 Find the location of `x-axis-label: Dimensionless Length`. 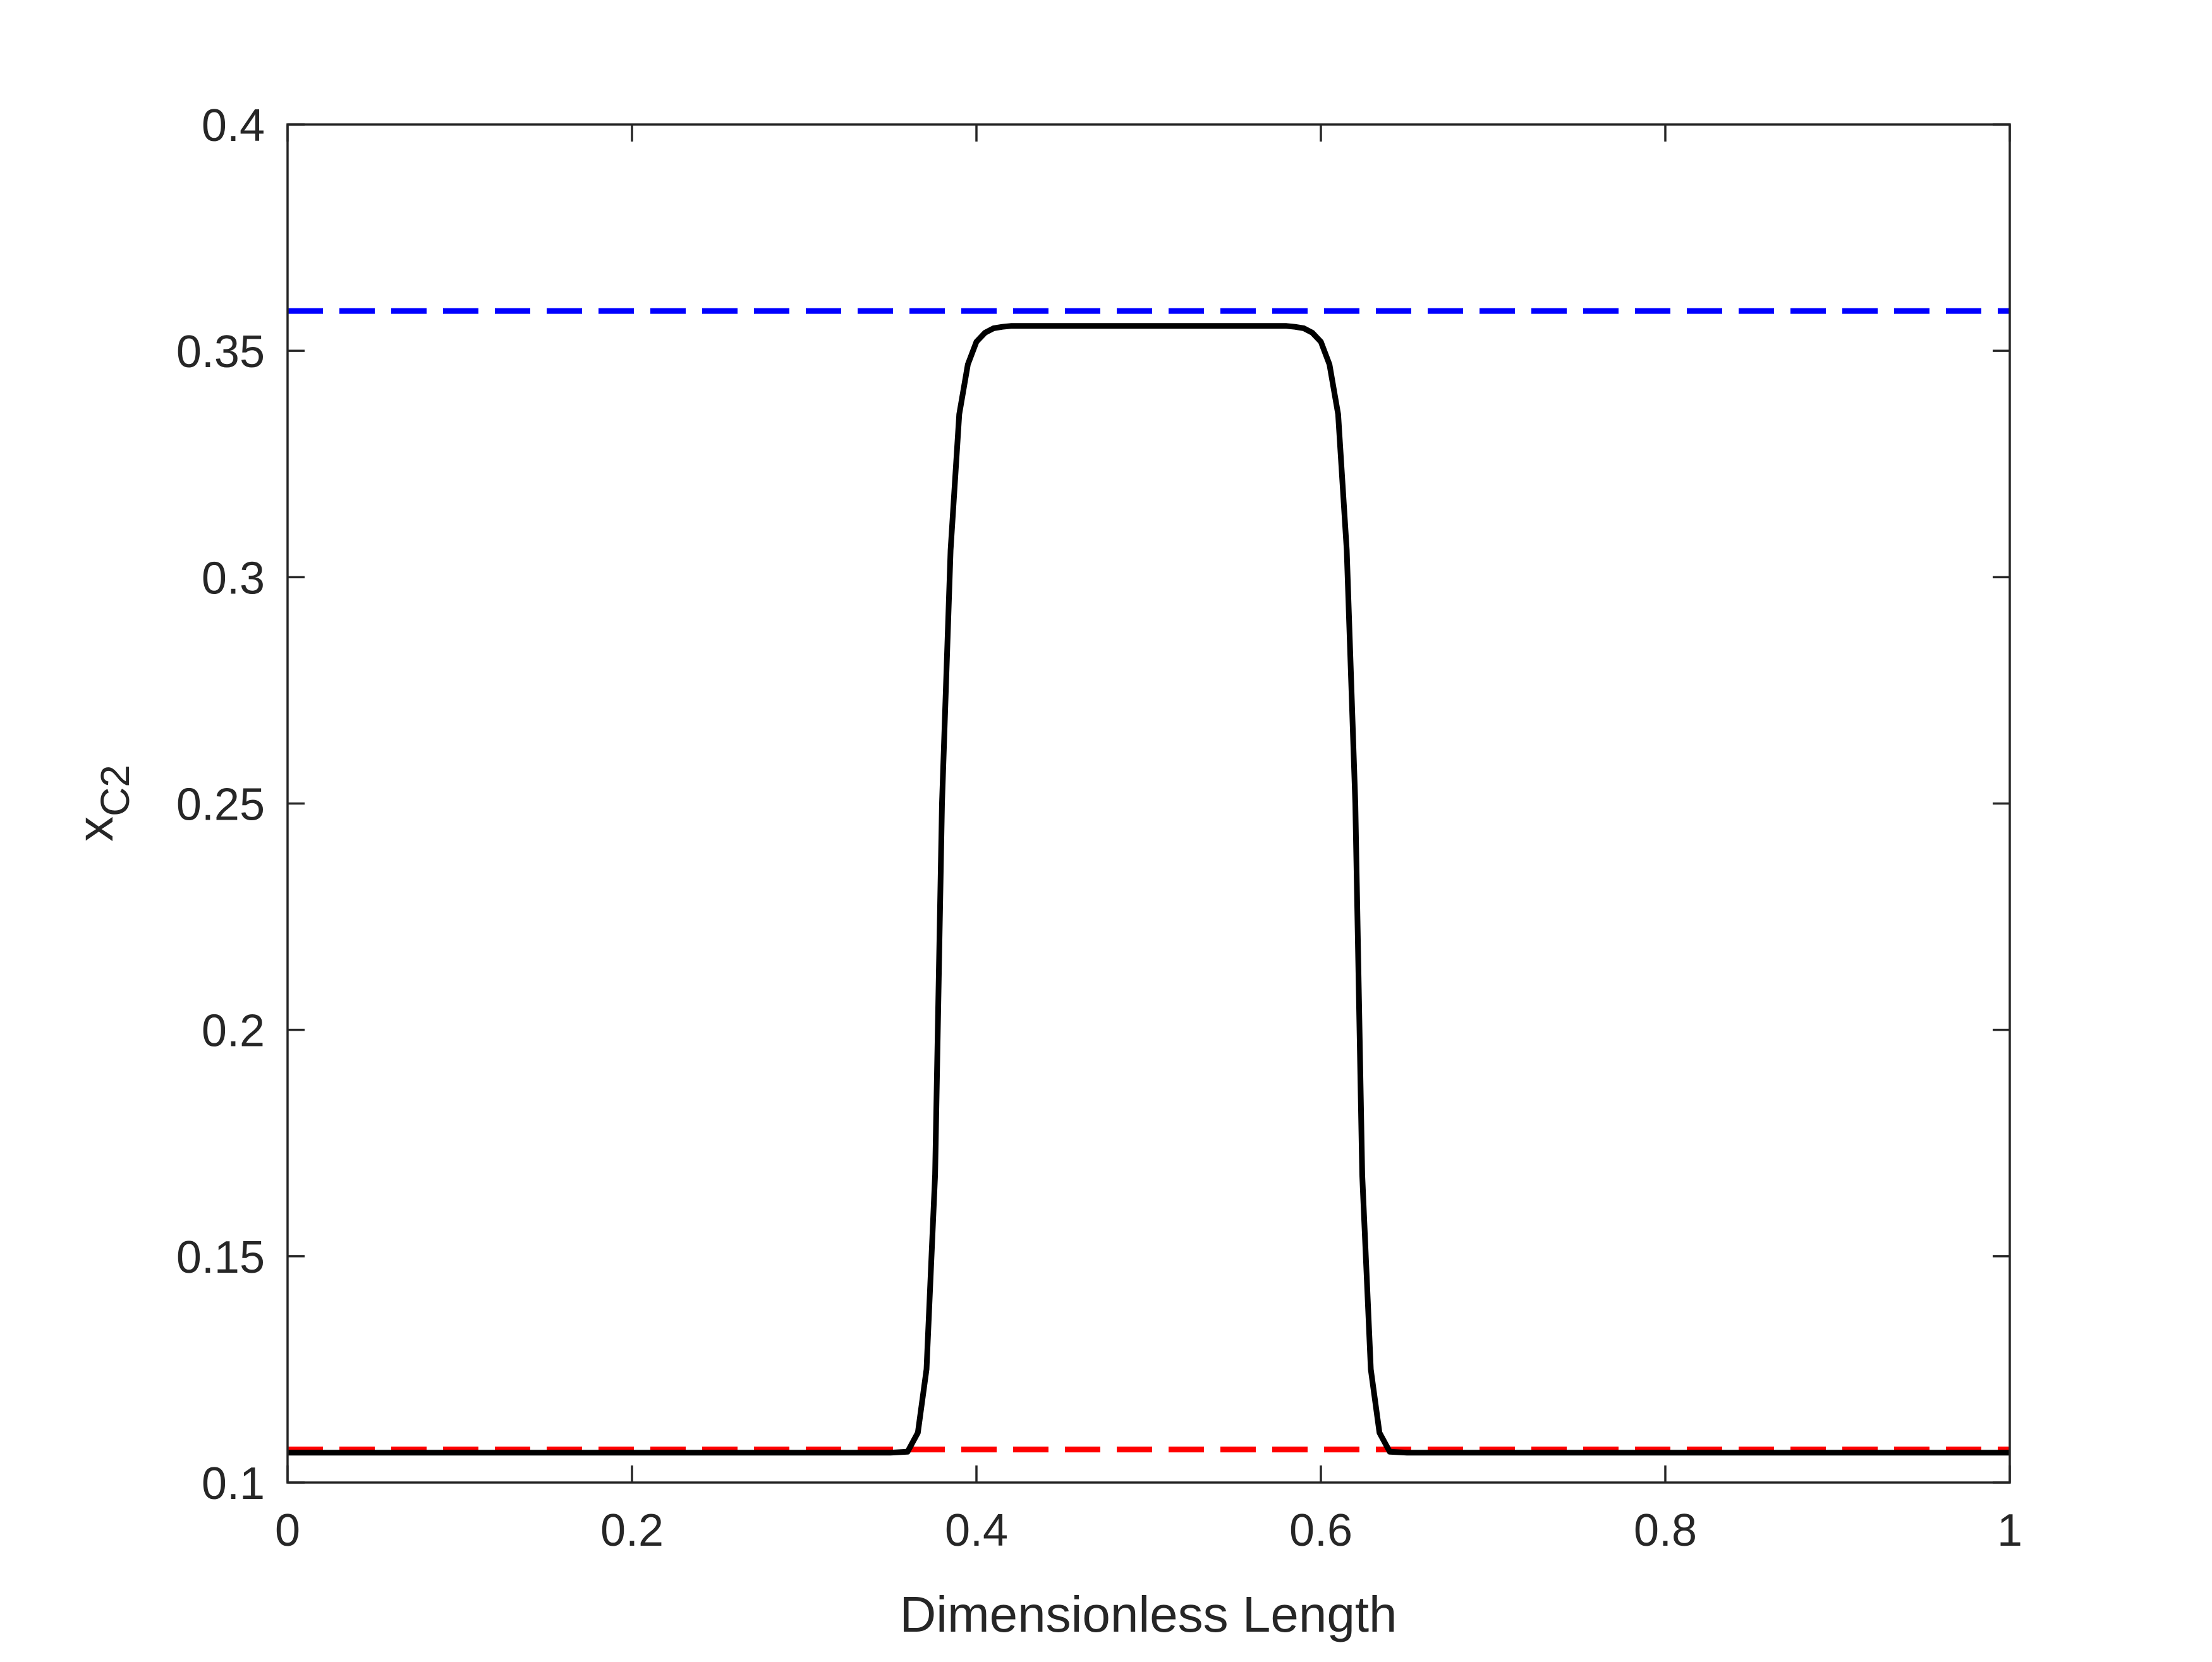

x-axis-label: Dimensionless Length is located at coordinates (1148, 1614).